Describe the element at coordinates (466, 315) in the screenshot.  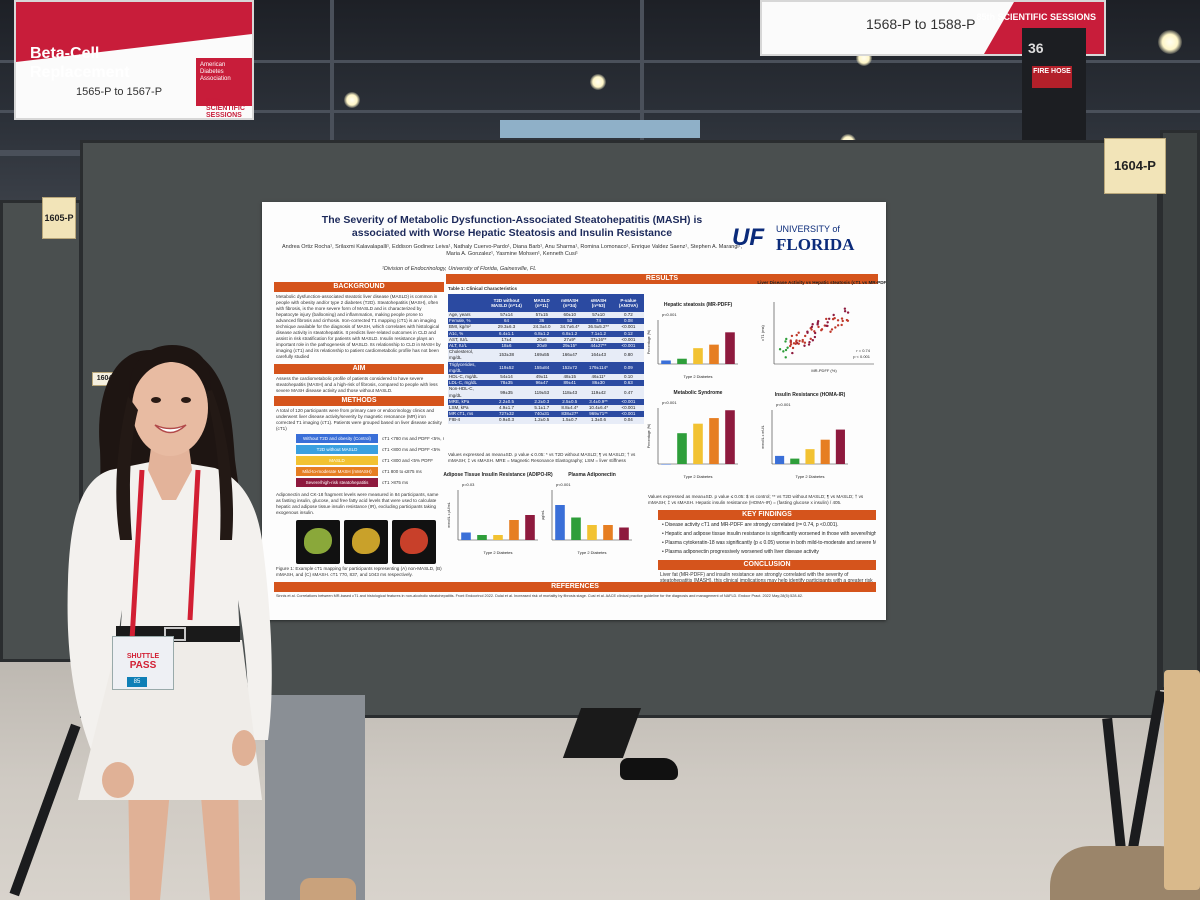
I see `table-cell: Age, years` at that location.